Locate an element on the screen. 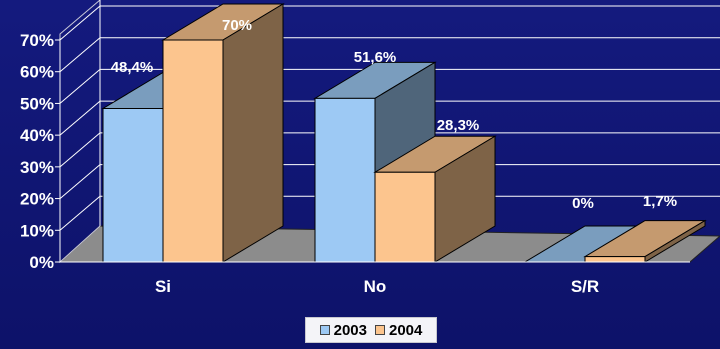  legend-swatch-2004 is located at coordinates (380, 330).